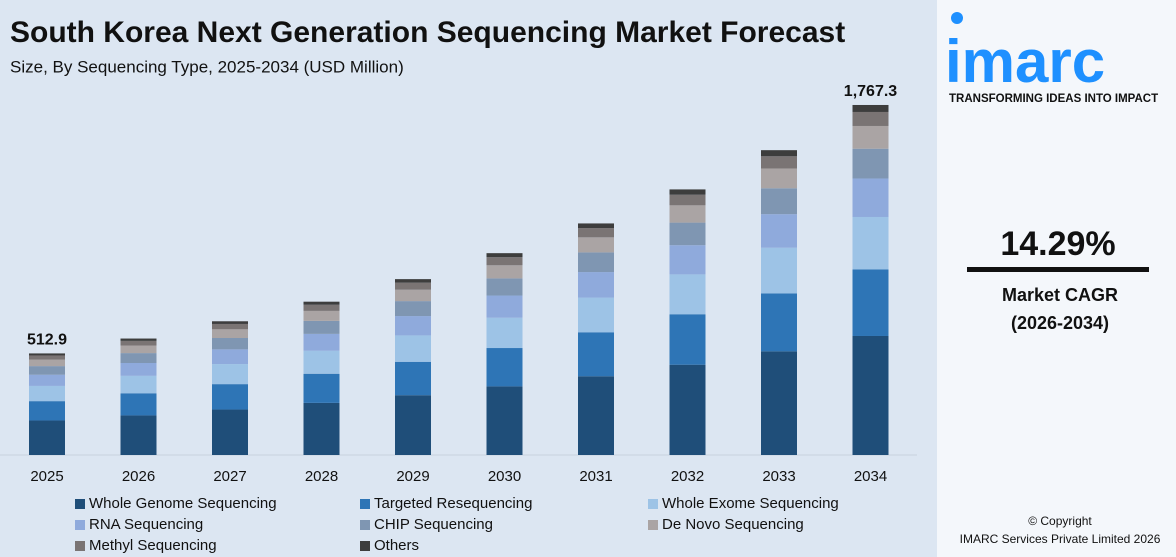  Describe the element at coordinates (1057, 244) in the screenshot. I see `cagr-value: 14.29%` at that location.